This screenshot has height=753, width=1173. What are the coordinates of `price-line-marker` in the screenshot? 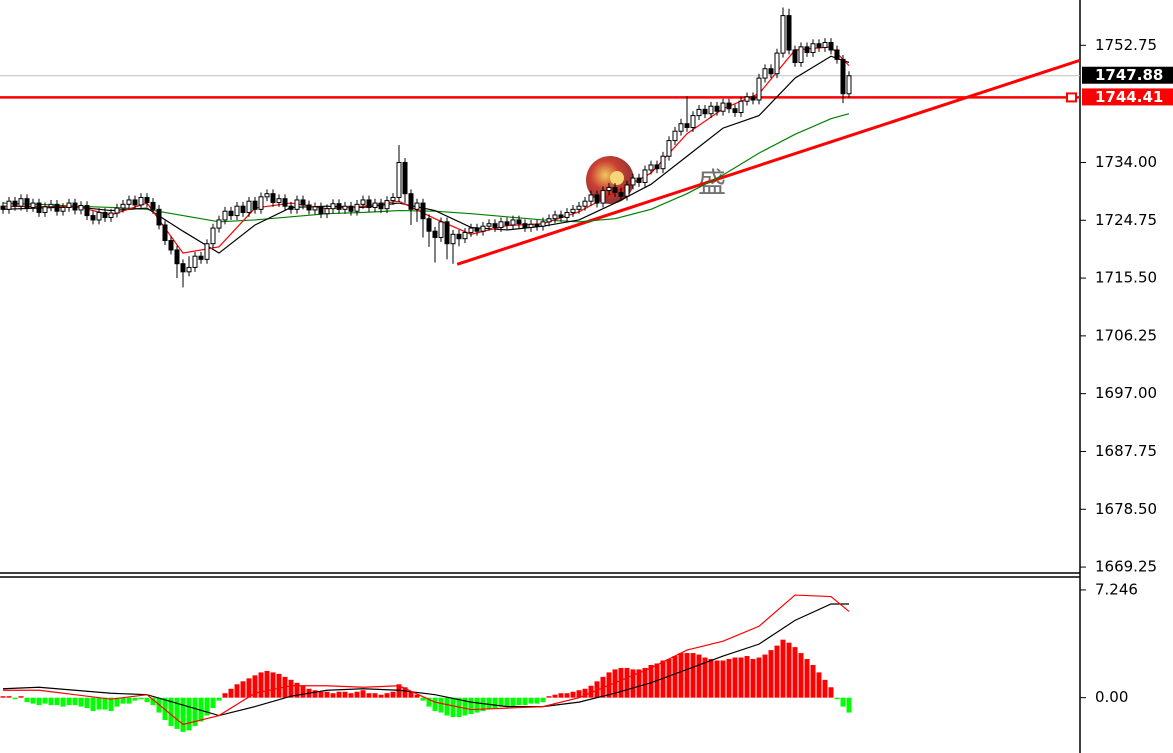 It's located at (1071, 97).